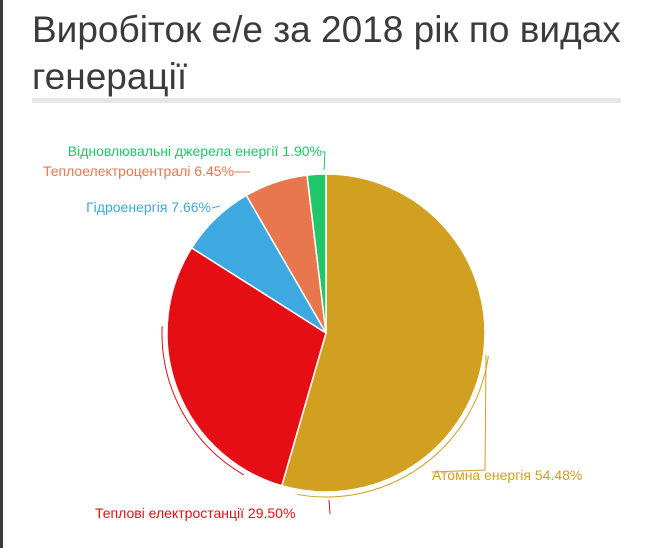 Image resolution: width=650 pixels, height=548 pixels. I want to click on leader-renewable, so click(324, 161).